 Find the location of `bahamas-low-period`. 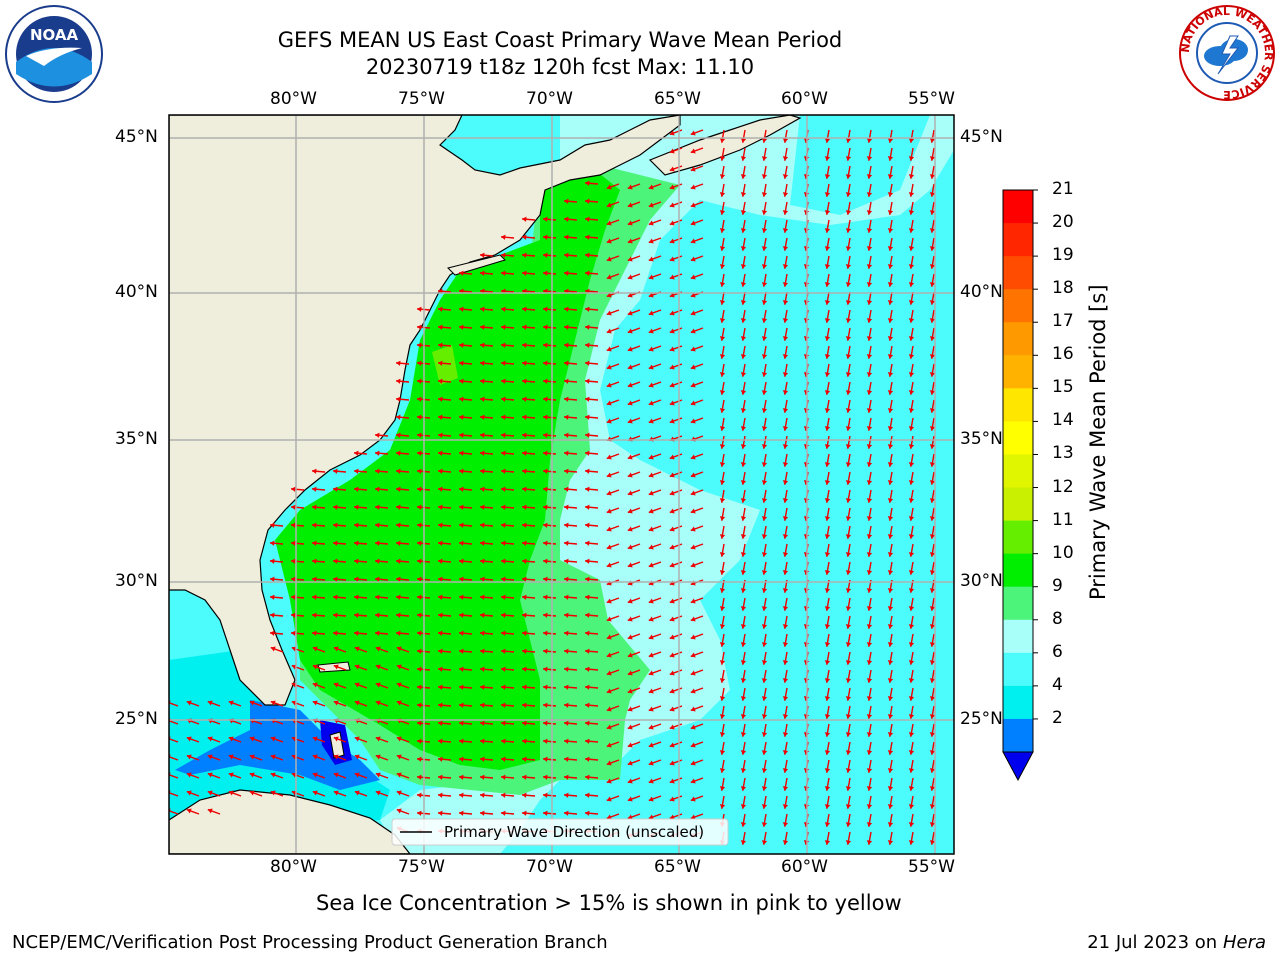

bahamas-low-period is located at coordinates (277, 745).